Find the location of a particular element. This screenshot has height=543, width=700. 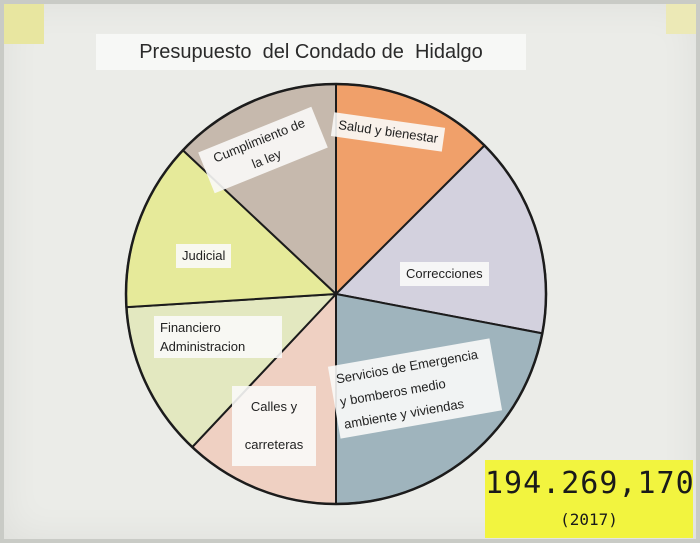

slice-label-financiero: Financiero Administracion is located at coordinates (218, 337).